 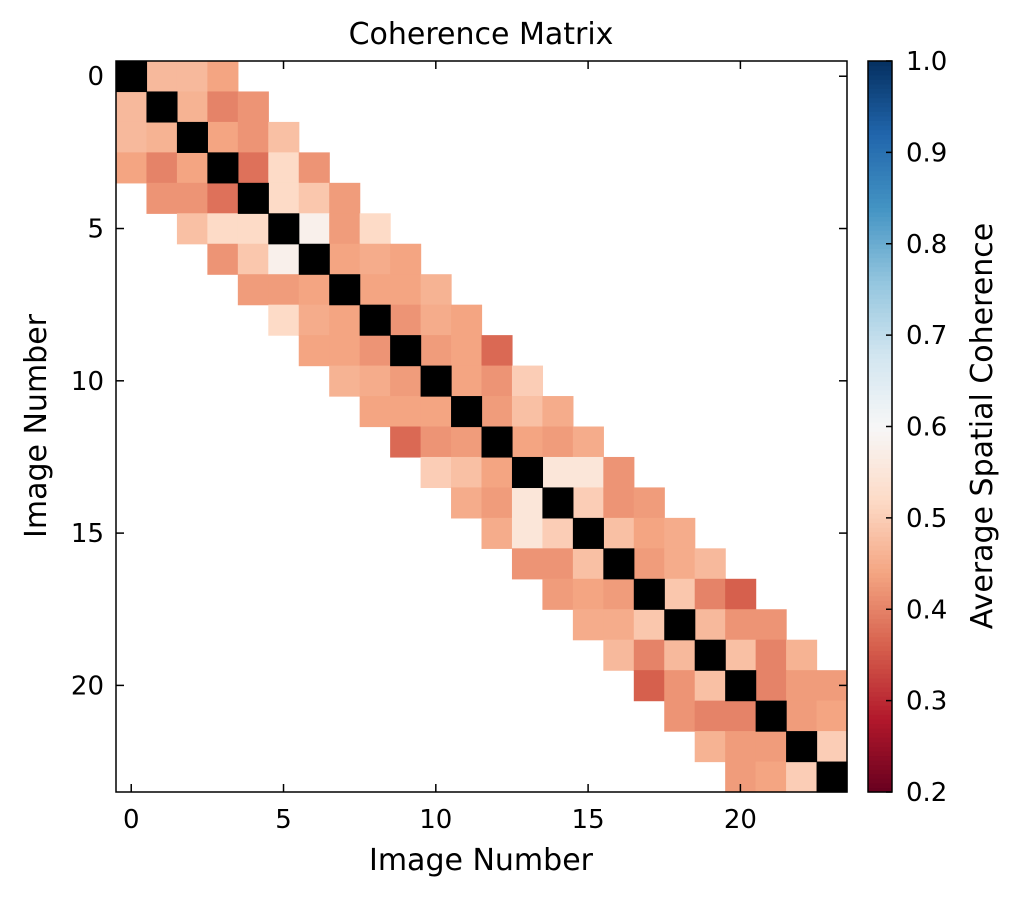 I want to click on y-tick-label: 0, so click(x=95, y=77).